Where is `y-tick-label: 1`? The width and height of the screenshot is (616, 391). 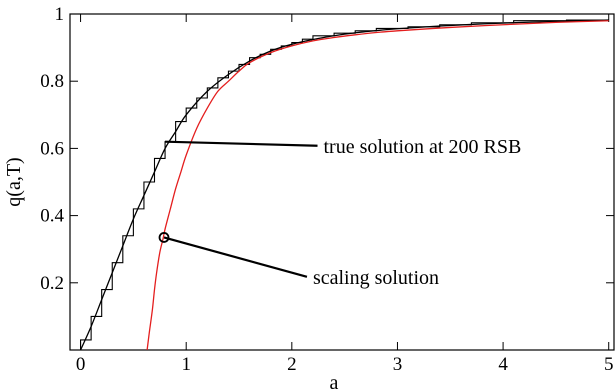
y-tick-label: 1 is located at coordinates (60, 14).